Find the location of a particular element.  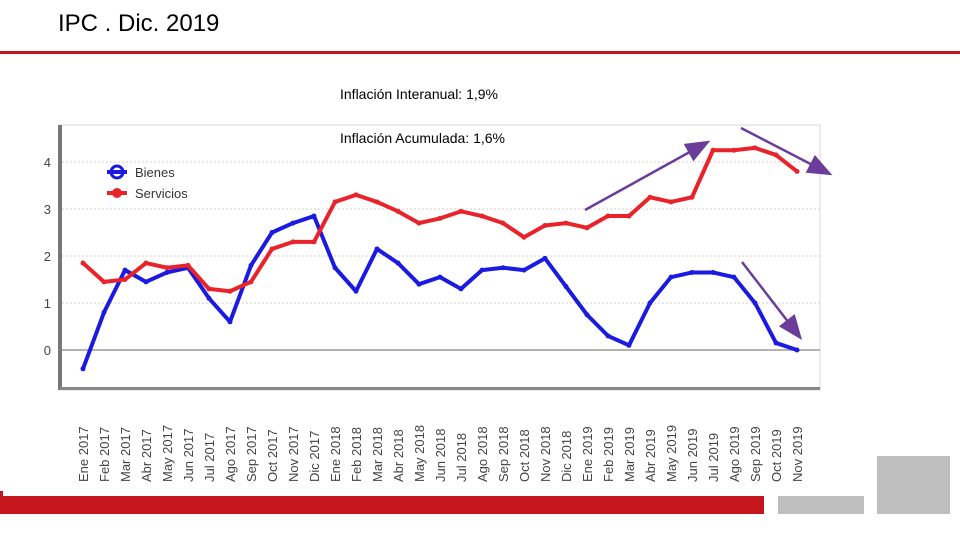

x-tick-label: Jul 2018 is located at coordinates (461, 457).